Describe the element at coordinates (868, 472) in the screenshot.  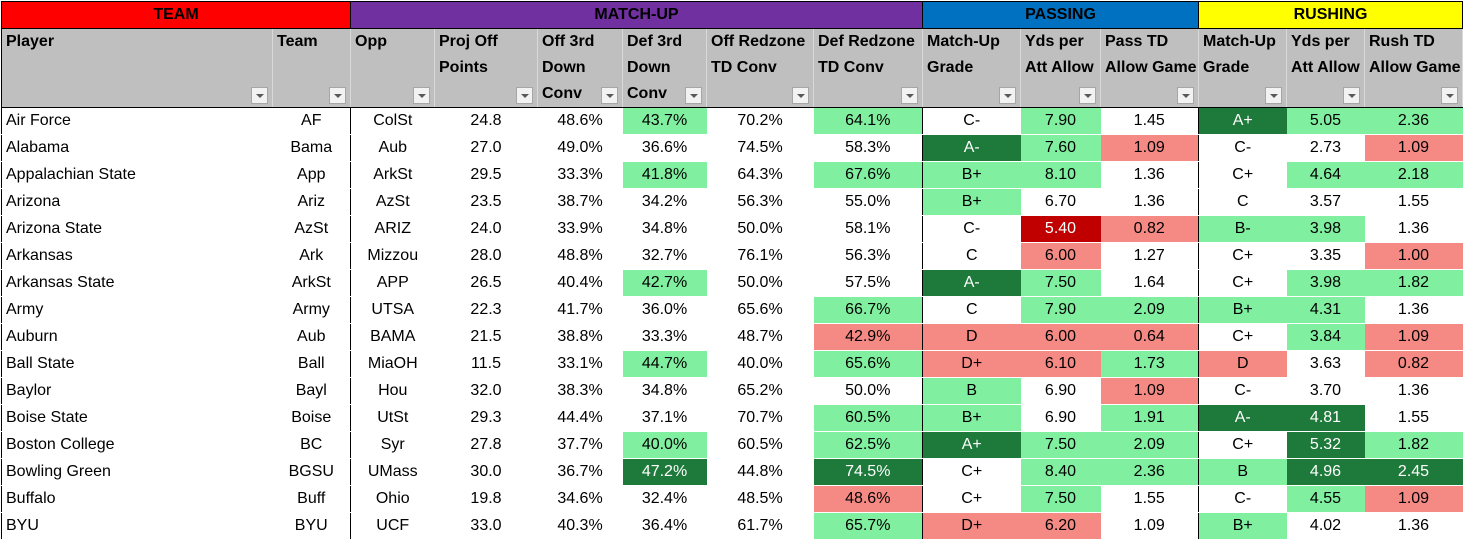
I see `cell-def-redzone-td-conv: 74.5%` at that location.